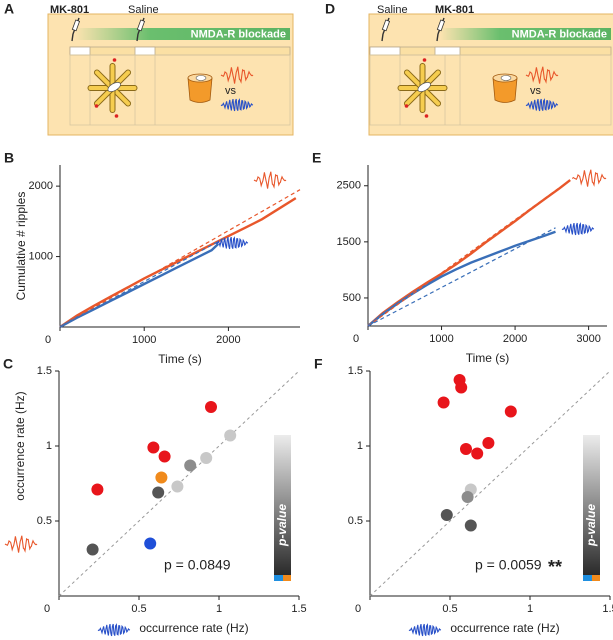 The image size is (613, 640). What do you see at coordinates (555, 567) in the screenshot?
I see `significance: **` at bounding box center [555, 567].